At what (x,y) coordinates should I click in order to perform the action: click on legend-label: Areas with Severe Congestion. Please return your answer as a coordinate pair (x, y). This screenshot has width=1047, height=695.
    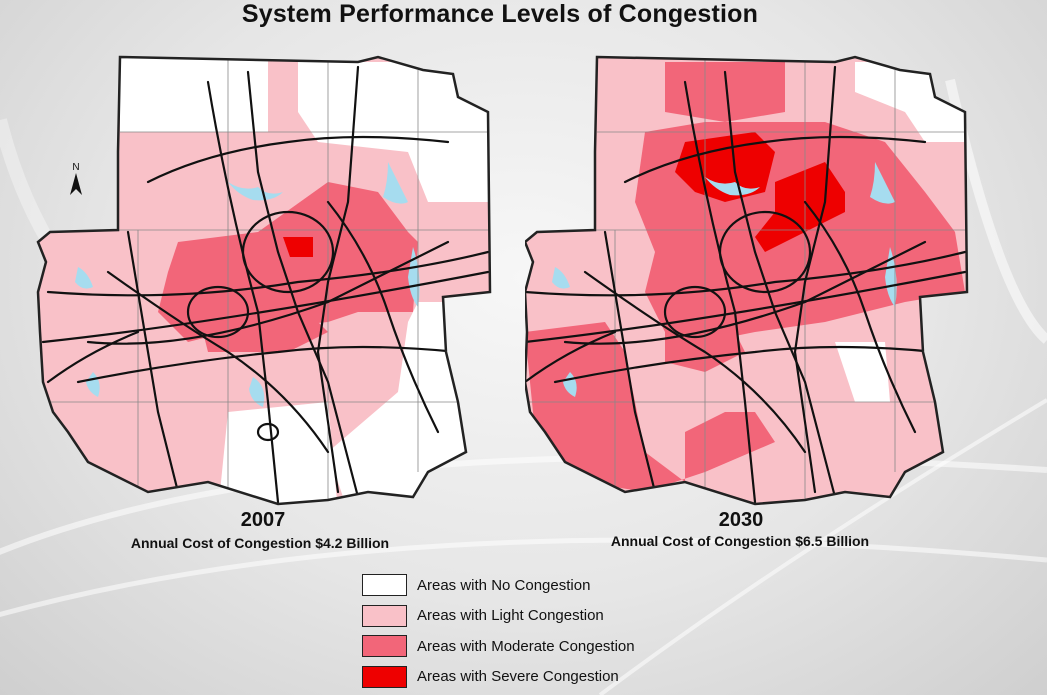
    Looking at the image, I should click on (518, 677).